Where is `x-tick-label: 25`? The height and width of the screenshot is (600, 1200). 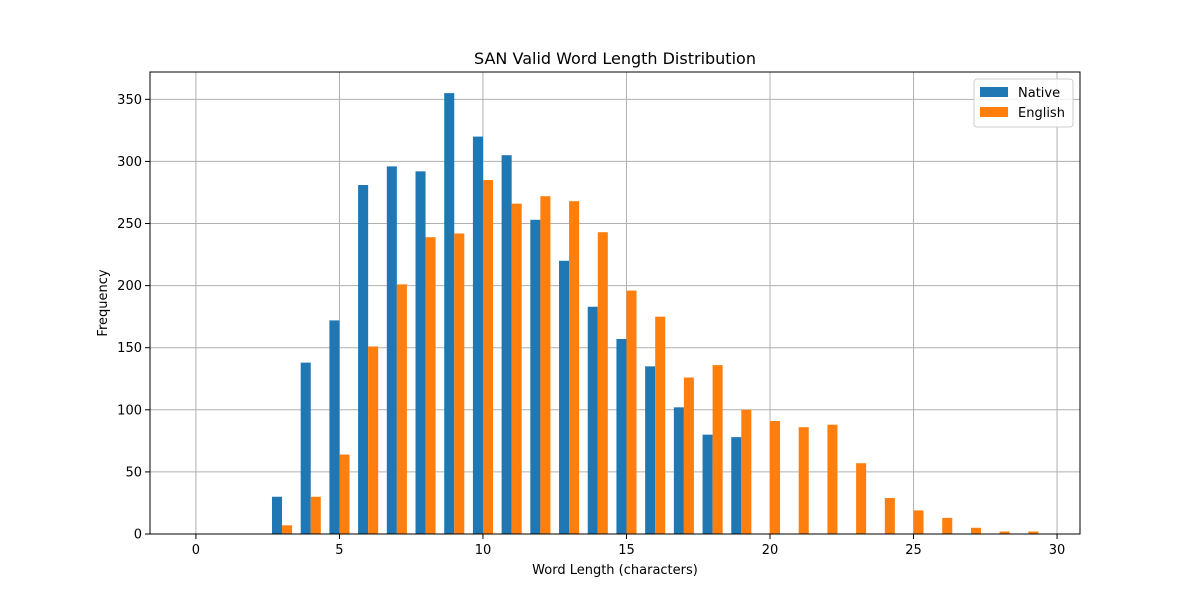
x-tick-label: 25 is located at coordinates (913, 550).